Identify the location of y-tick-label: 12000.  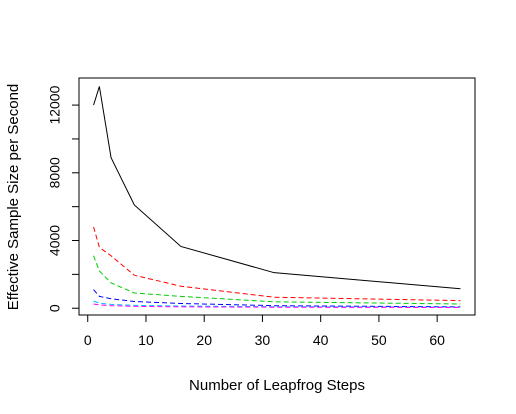
(55, 104).